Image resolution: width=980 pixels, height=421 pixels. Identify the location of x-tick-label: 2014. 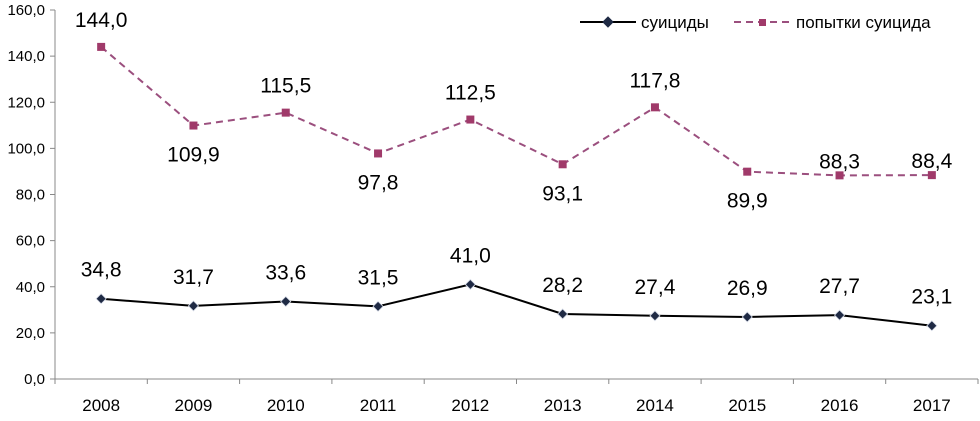
(655, 405).